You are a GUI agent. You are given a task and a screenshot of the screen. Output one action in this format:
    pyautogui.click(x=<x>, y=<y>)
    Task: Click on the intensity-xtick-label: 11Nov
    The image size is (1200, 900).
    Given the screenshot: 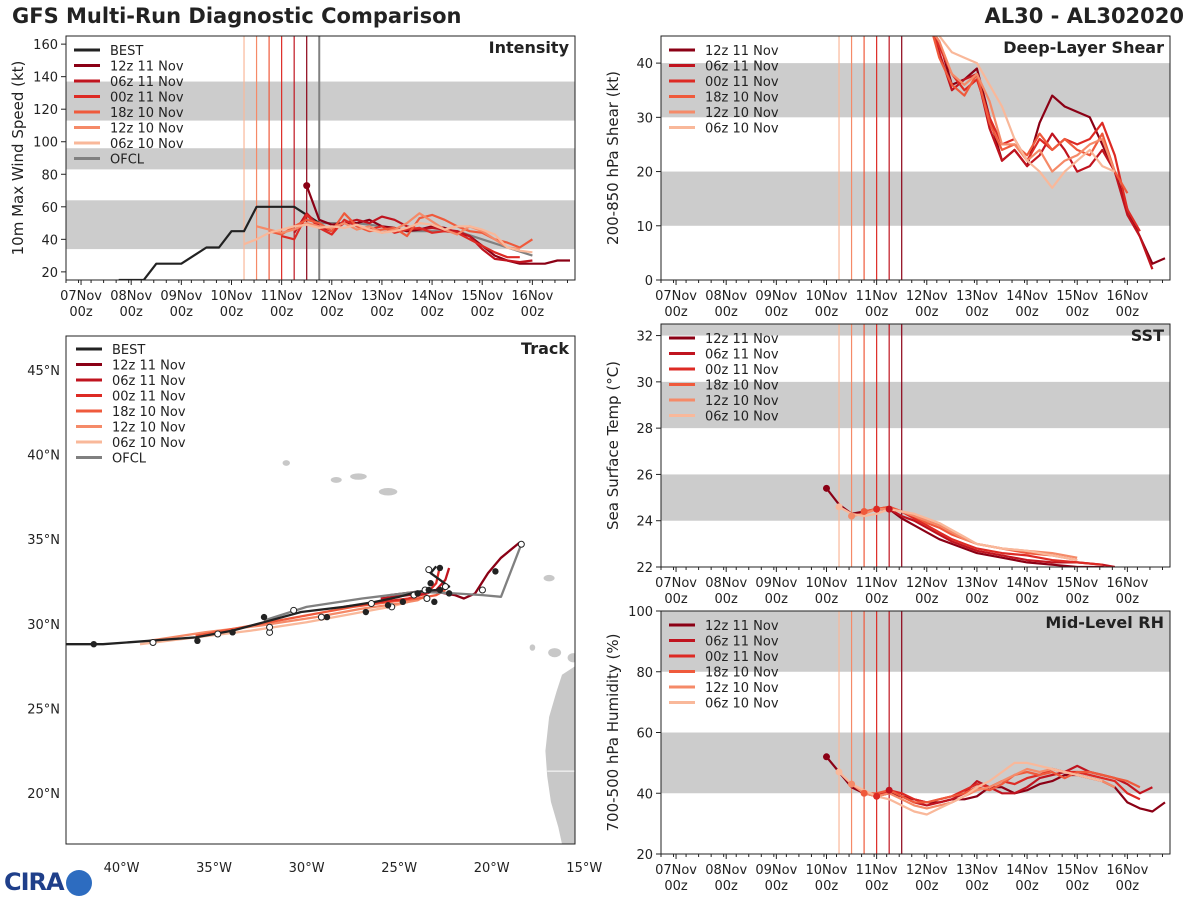 What is the action you would take?
    pyautogui.click(x=282, y=296)
    